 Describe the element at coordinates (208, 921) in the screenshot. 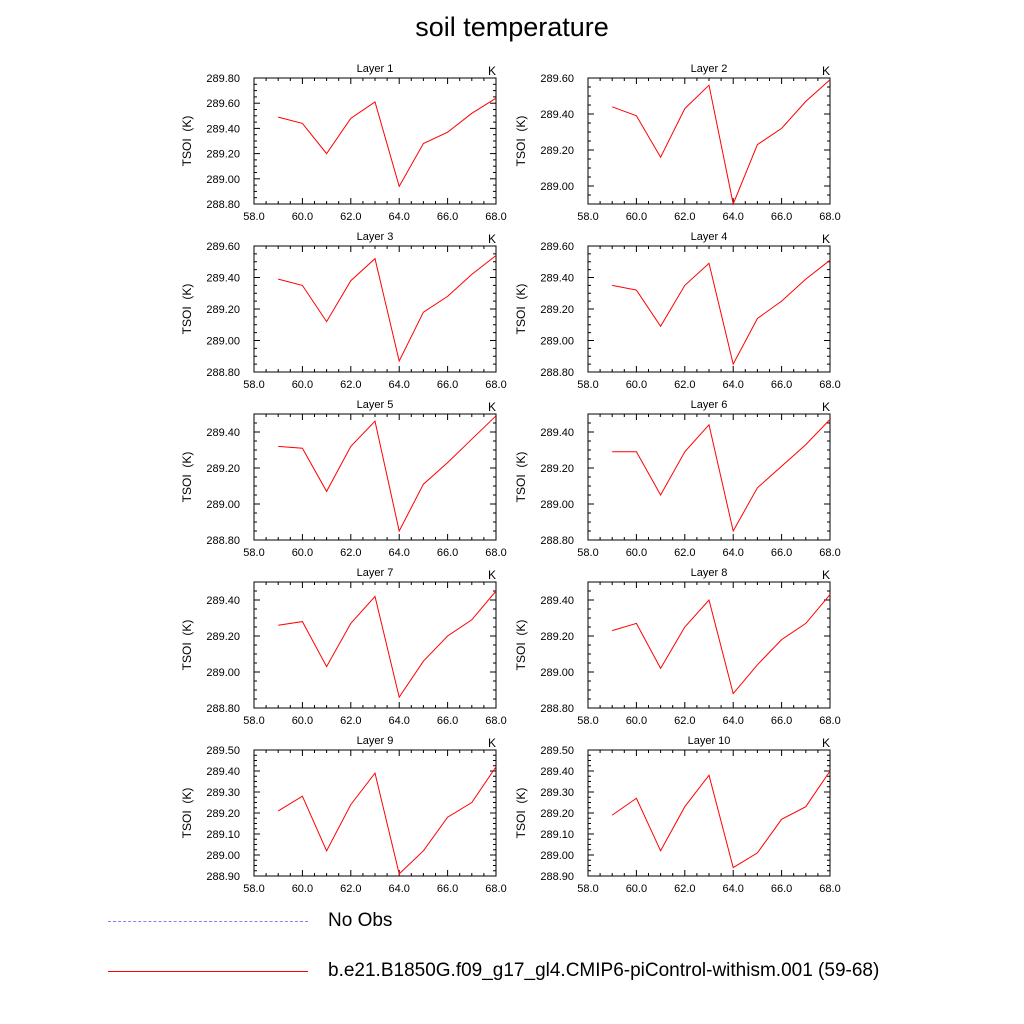

I see `legend-swatch-obs` at that location.